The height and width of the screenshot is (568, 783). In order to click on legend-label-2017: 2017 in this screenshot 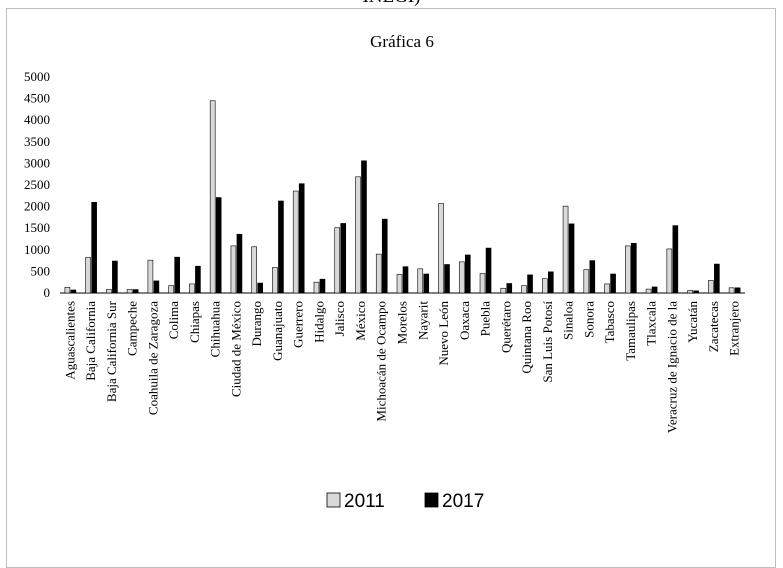, I will do `click(463, 501)`.